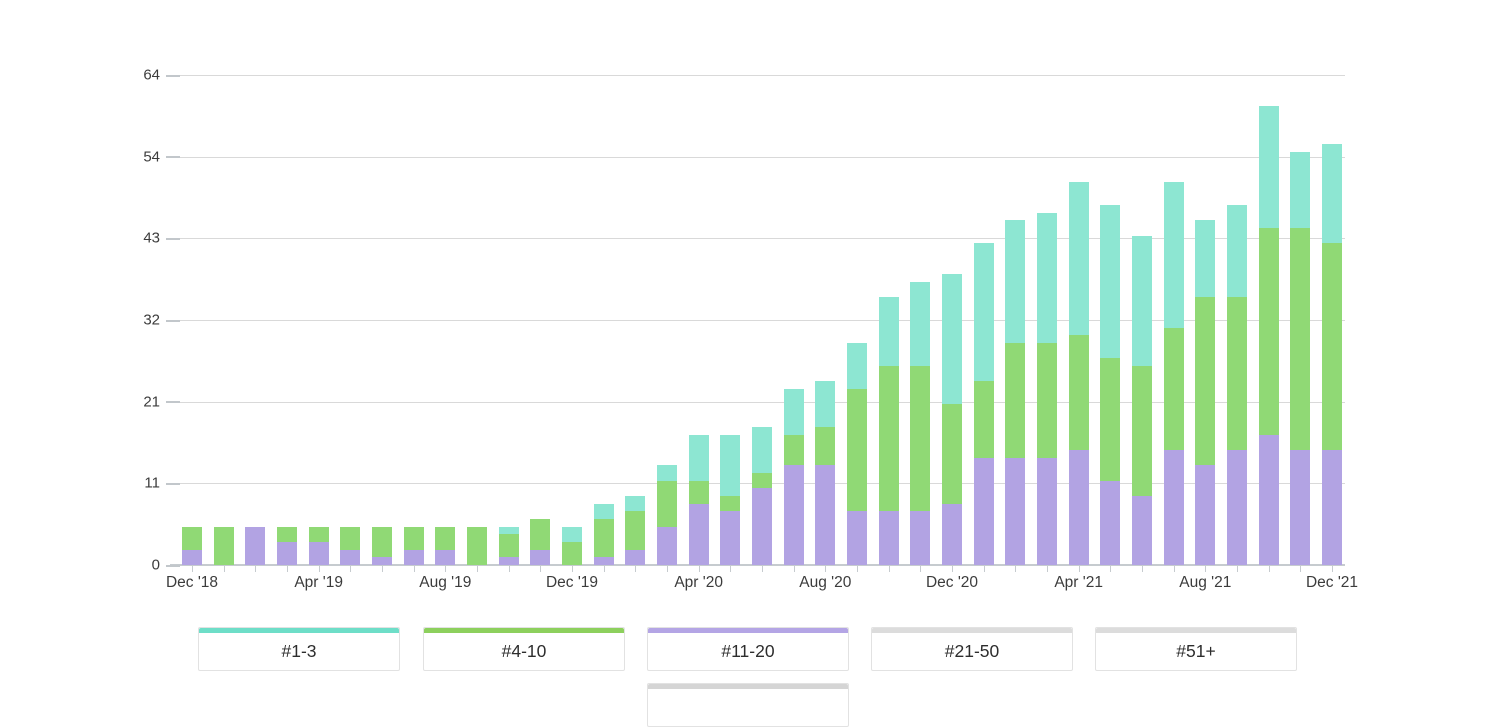 The image size is (1500, 727). What do you see at coordinates (748, 705) in the screenshot?
I see `legend-item-hidden` at bounding box center [748, 705].